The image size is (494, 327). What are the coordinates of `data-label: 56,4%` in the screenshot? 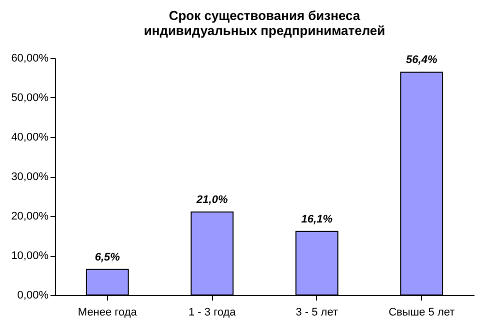 It's located at (422, 60).